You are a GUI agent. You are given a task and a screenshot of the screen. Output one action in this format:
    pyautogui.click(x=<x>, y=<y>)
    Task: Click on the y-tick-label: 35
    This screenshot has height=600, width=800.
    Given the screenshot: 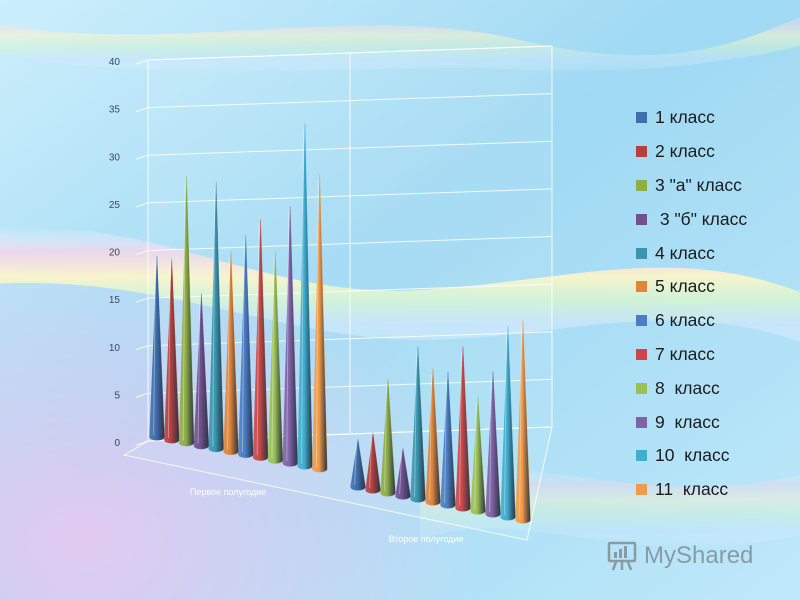 What is the action you would take?
    pyautogui.click(x=115, y=110)
    